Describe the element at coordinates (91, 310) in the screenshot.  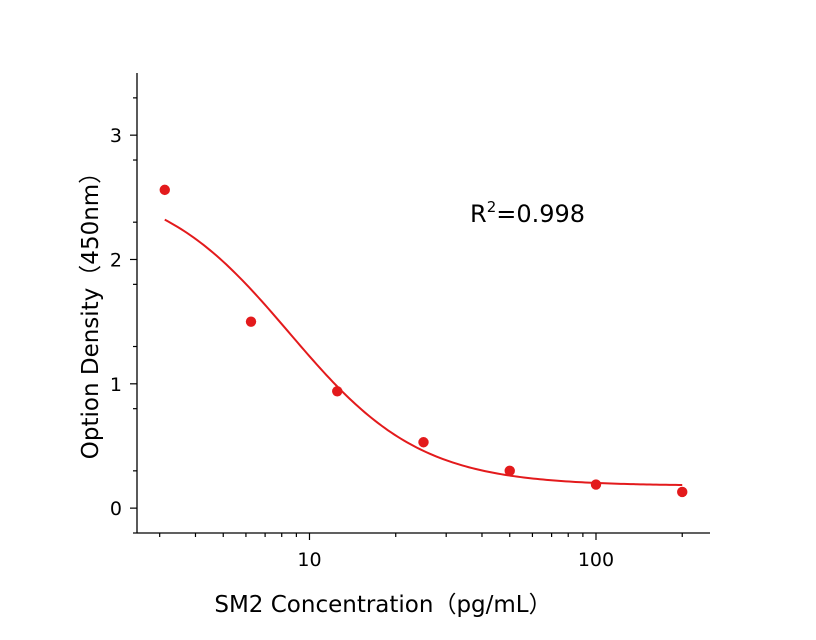
I see `y-axis-title: Option Density（450nm）` at that location.